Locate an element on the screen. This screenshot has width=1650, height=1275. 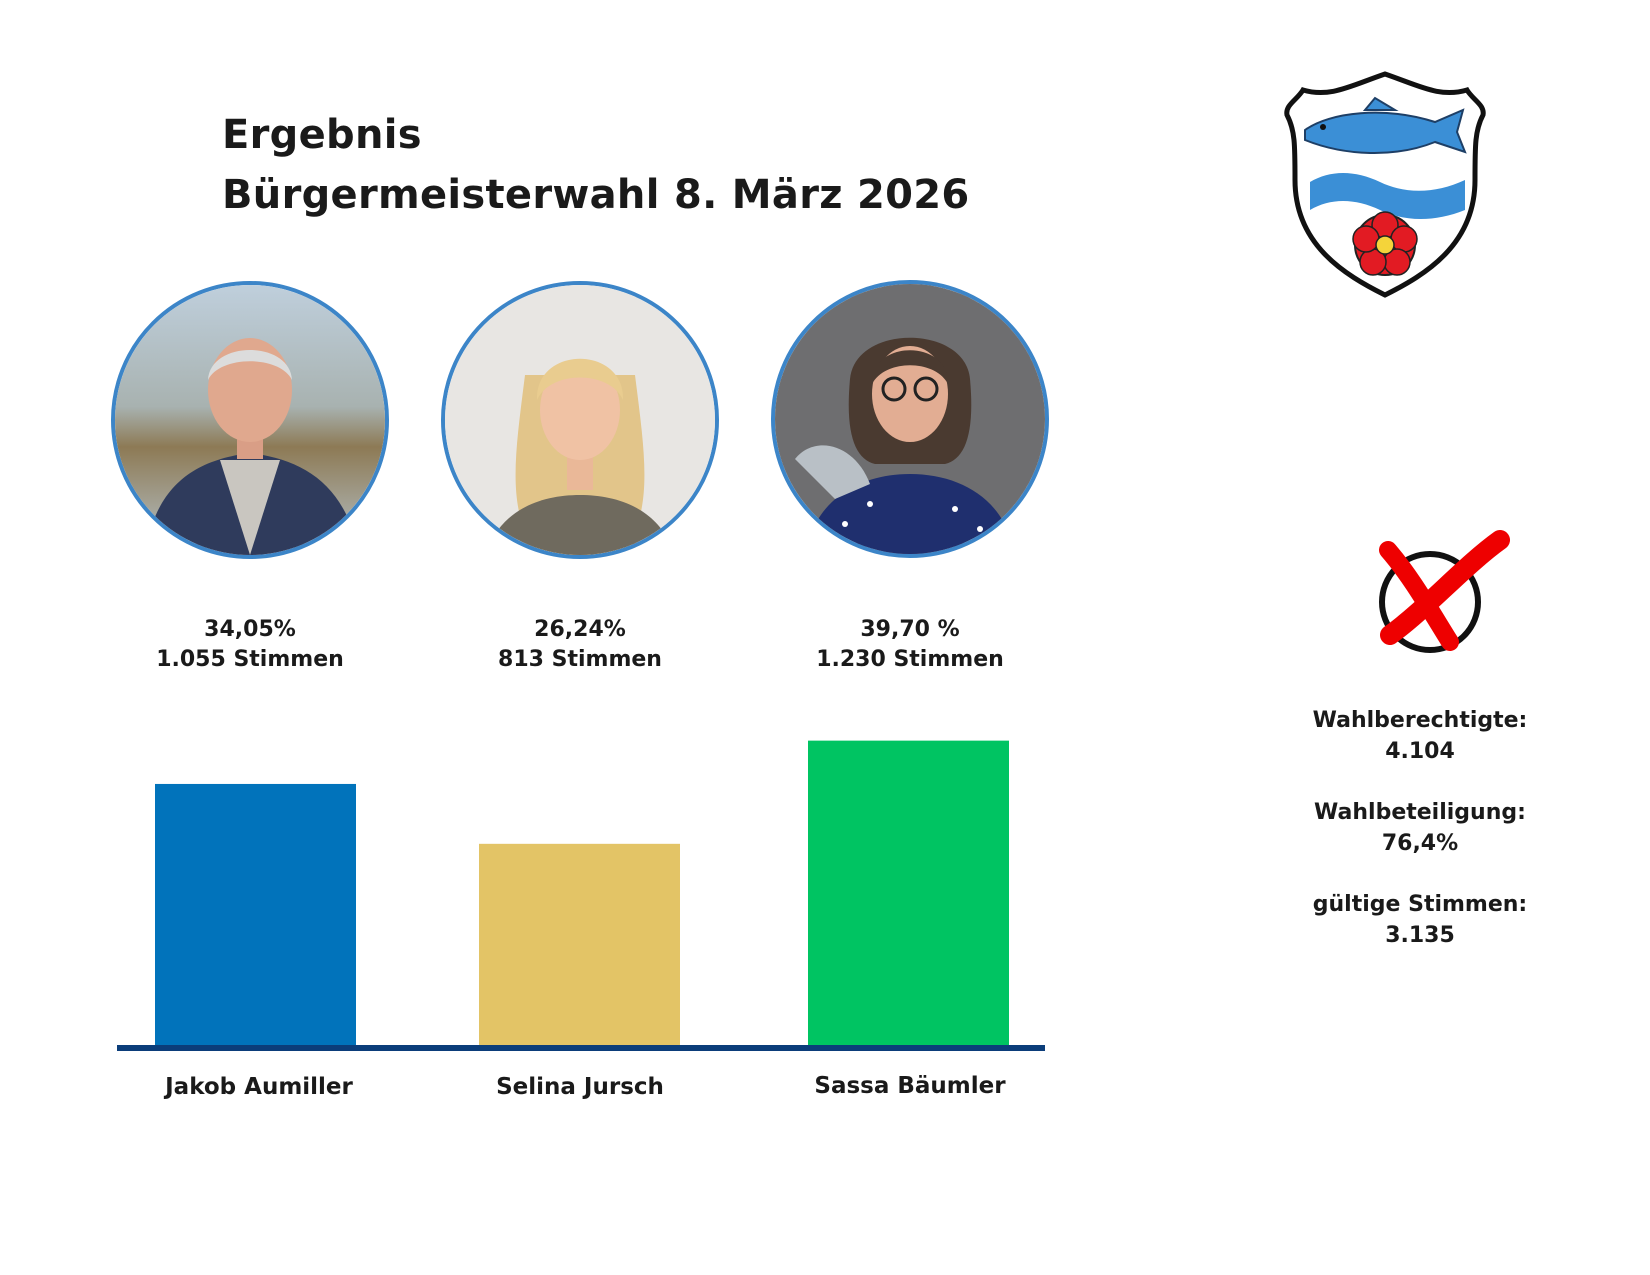
candidate-stat-aumiller: 34,05% 1.055 Stimmen is located at coordinates (250, 645).